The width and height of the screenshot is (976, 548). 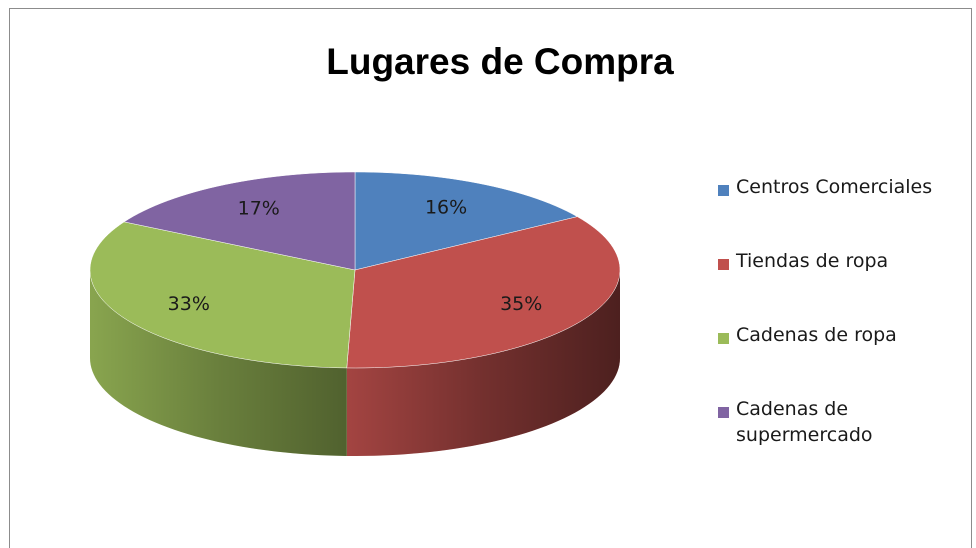 What do you see at coordinates (844, 211) in the screenshot?
I see `legend-item: Centros Comerciales` at bounding box center [844, 211].